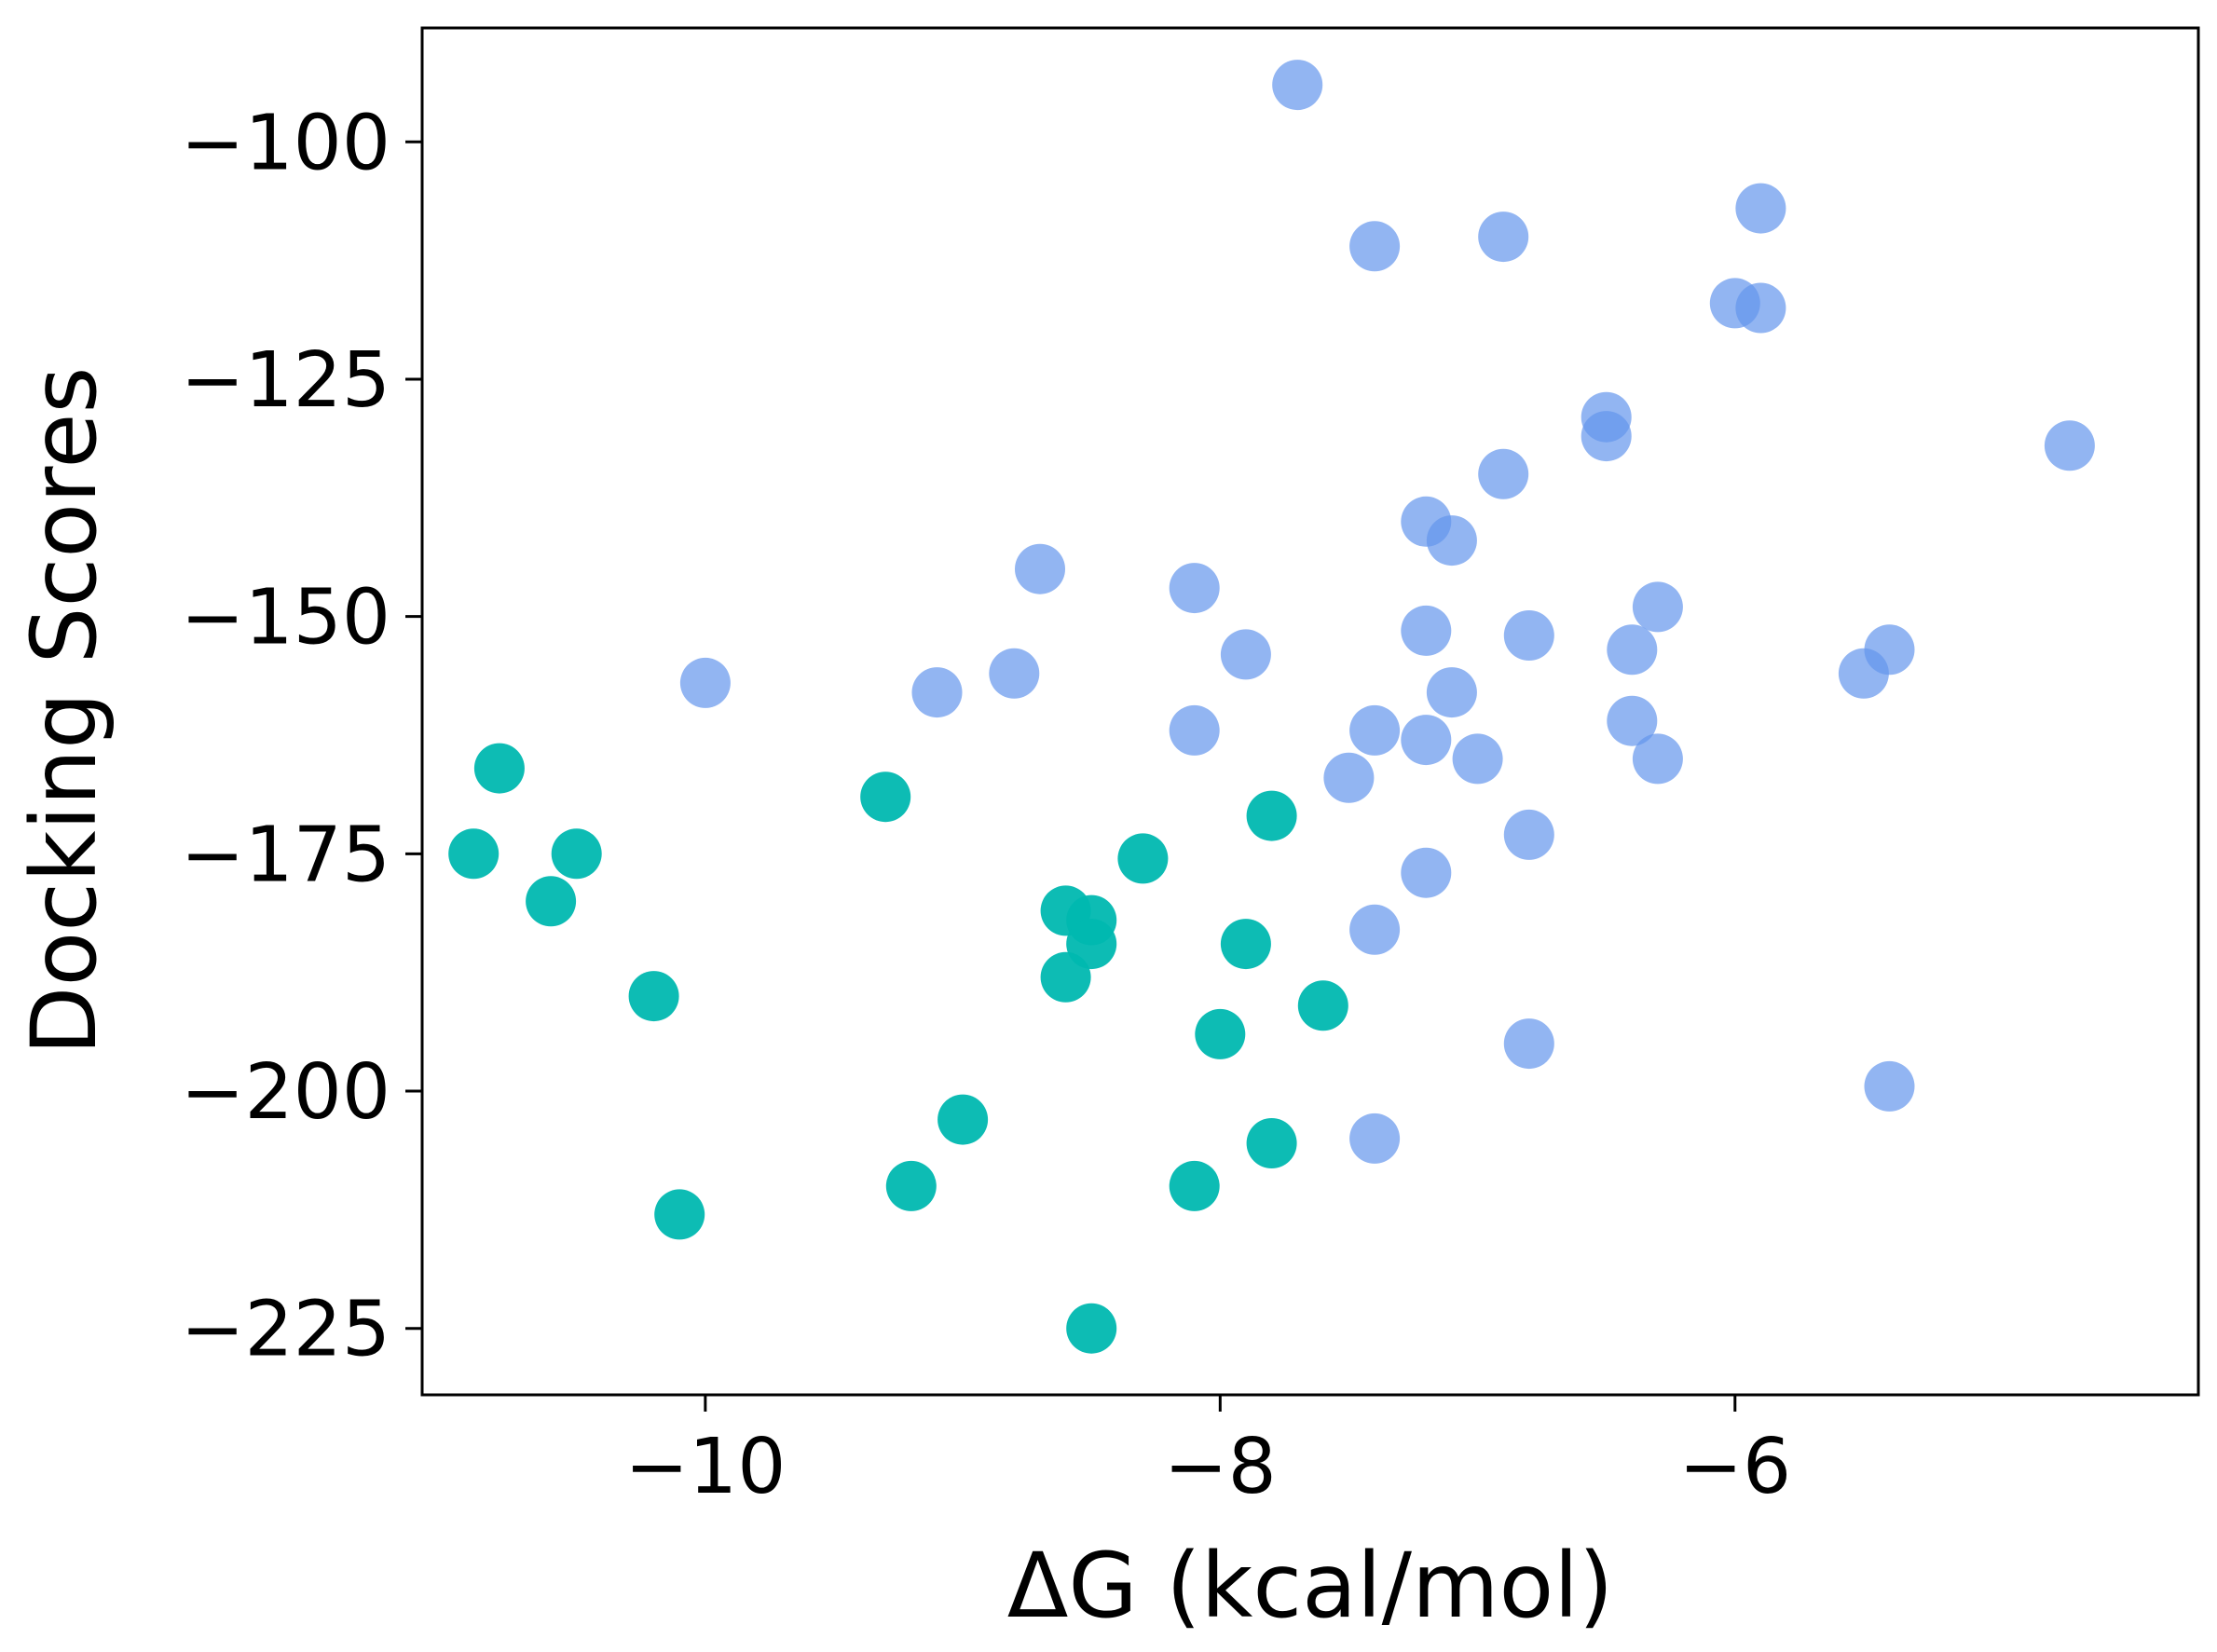 This screenshot has width=2217, height=1652. What do you see at coordinates (705, 1467) in the screenshot?
I see `x-tick-label: −10` at bounding box center [705, 1467].